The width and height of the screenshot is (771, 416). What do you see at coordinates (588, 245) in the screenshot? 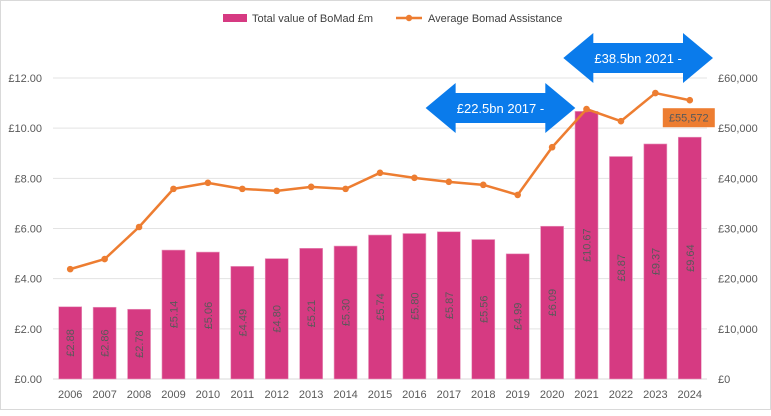
I see `bar-data-label: £10.67` at bounding box center [588, 245].